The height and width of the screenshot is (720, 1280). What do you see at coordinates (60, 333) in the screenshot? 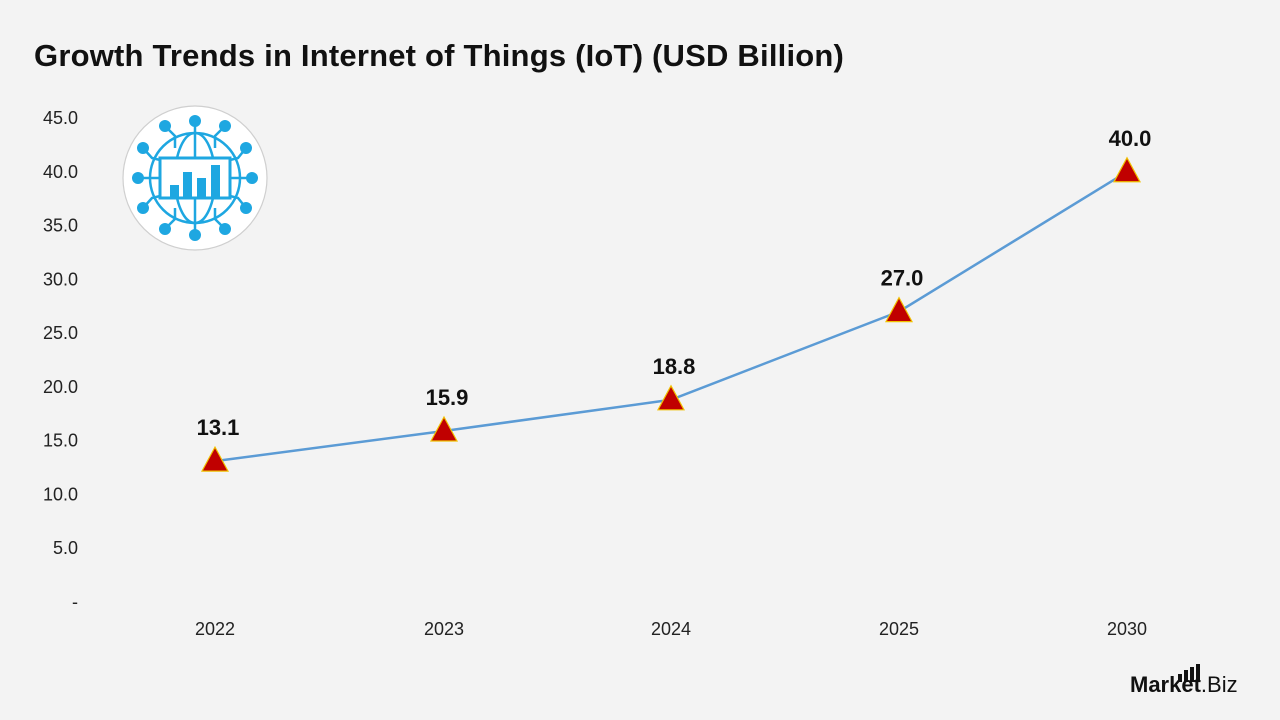
I see `y-tick-label: 25.0` at bounding box center [60, 333].